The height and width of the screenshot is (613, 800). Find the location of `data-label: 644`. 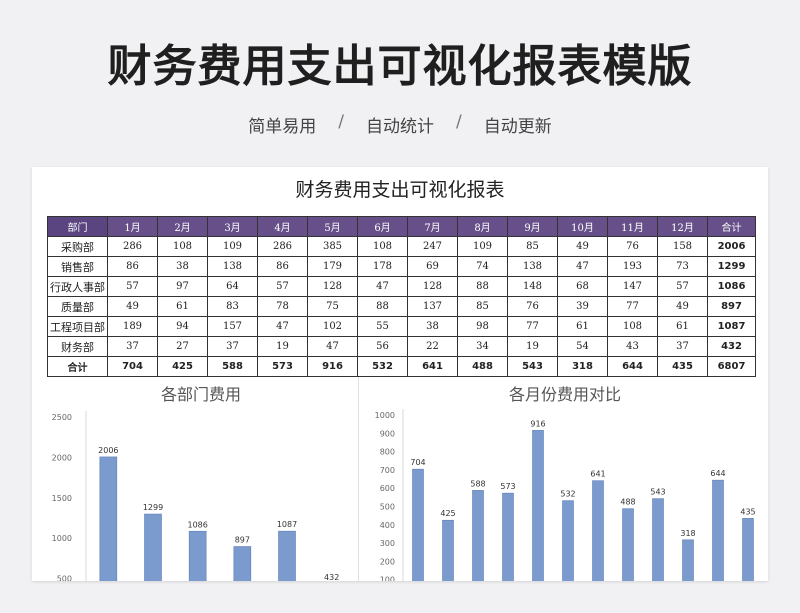

data-label: 644 is located at coordinates (717, 473).